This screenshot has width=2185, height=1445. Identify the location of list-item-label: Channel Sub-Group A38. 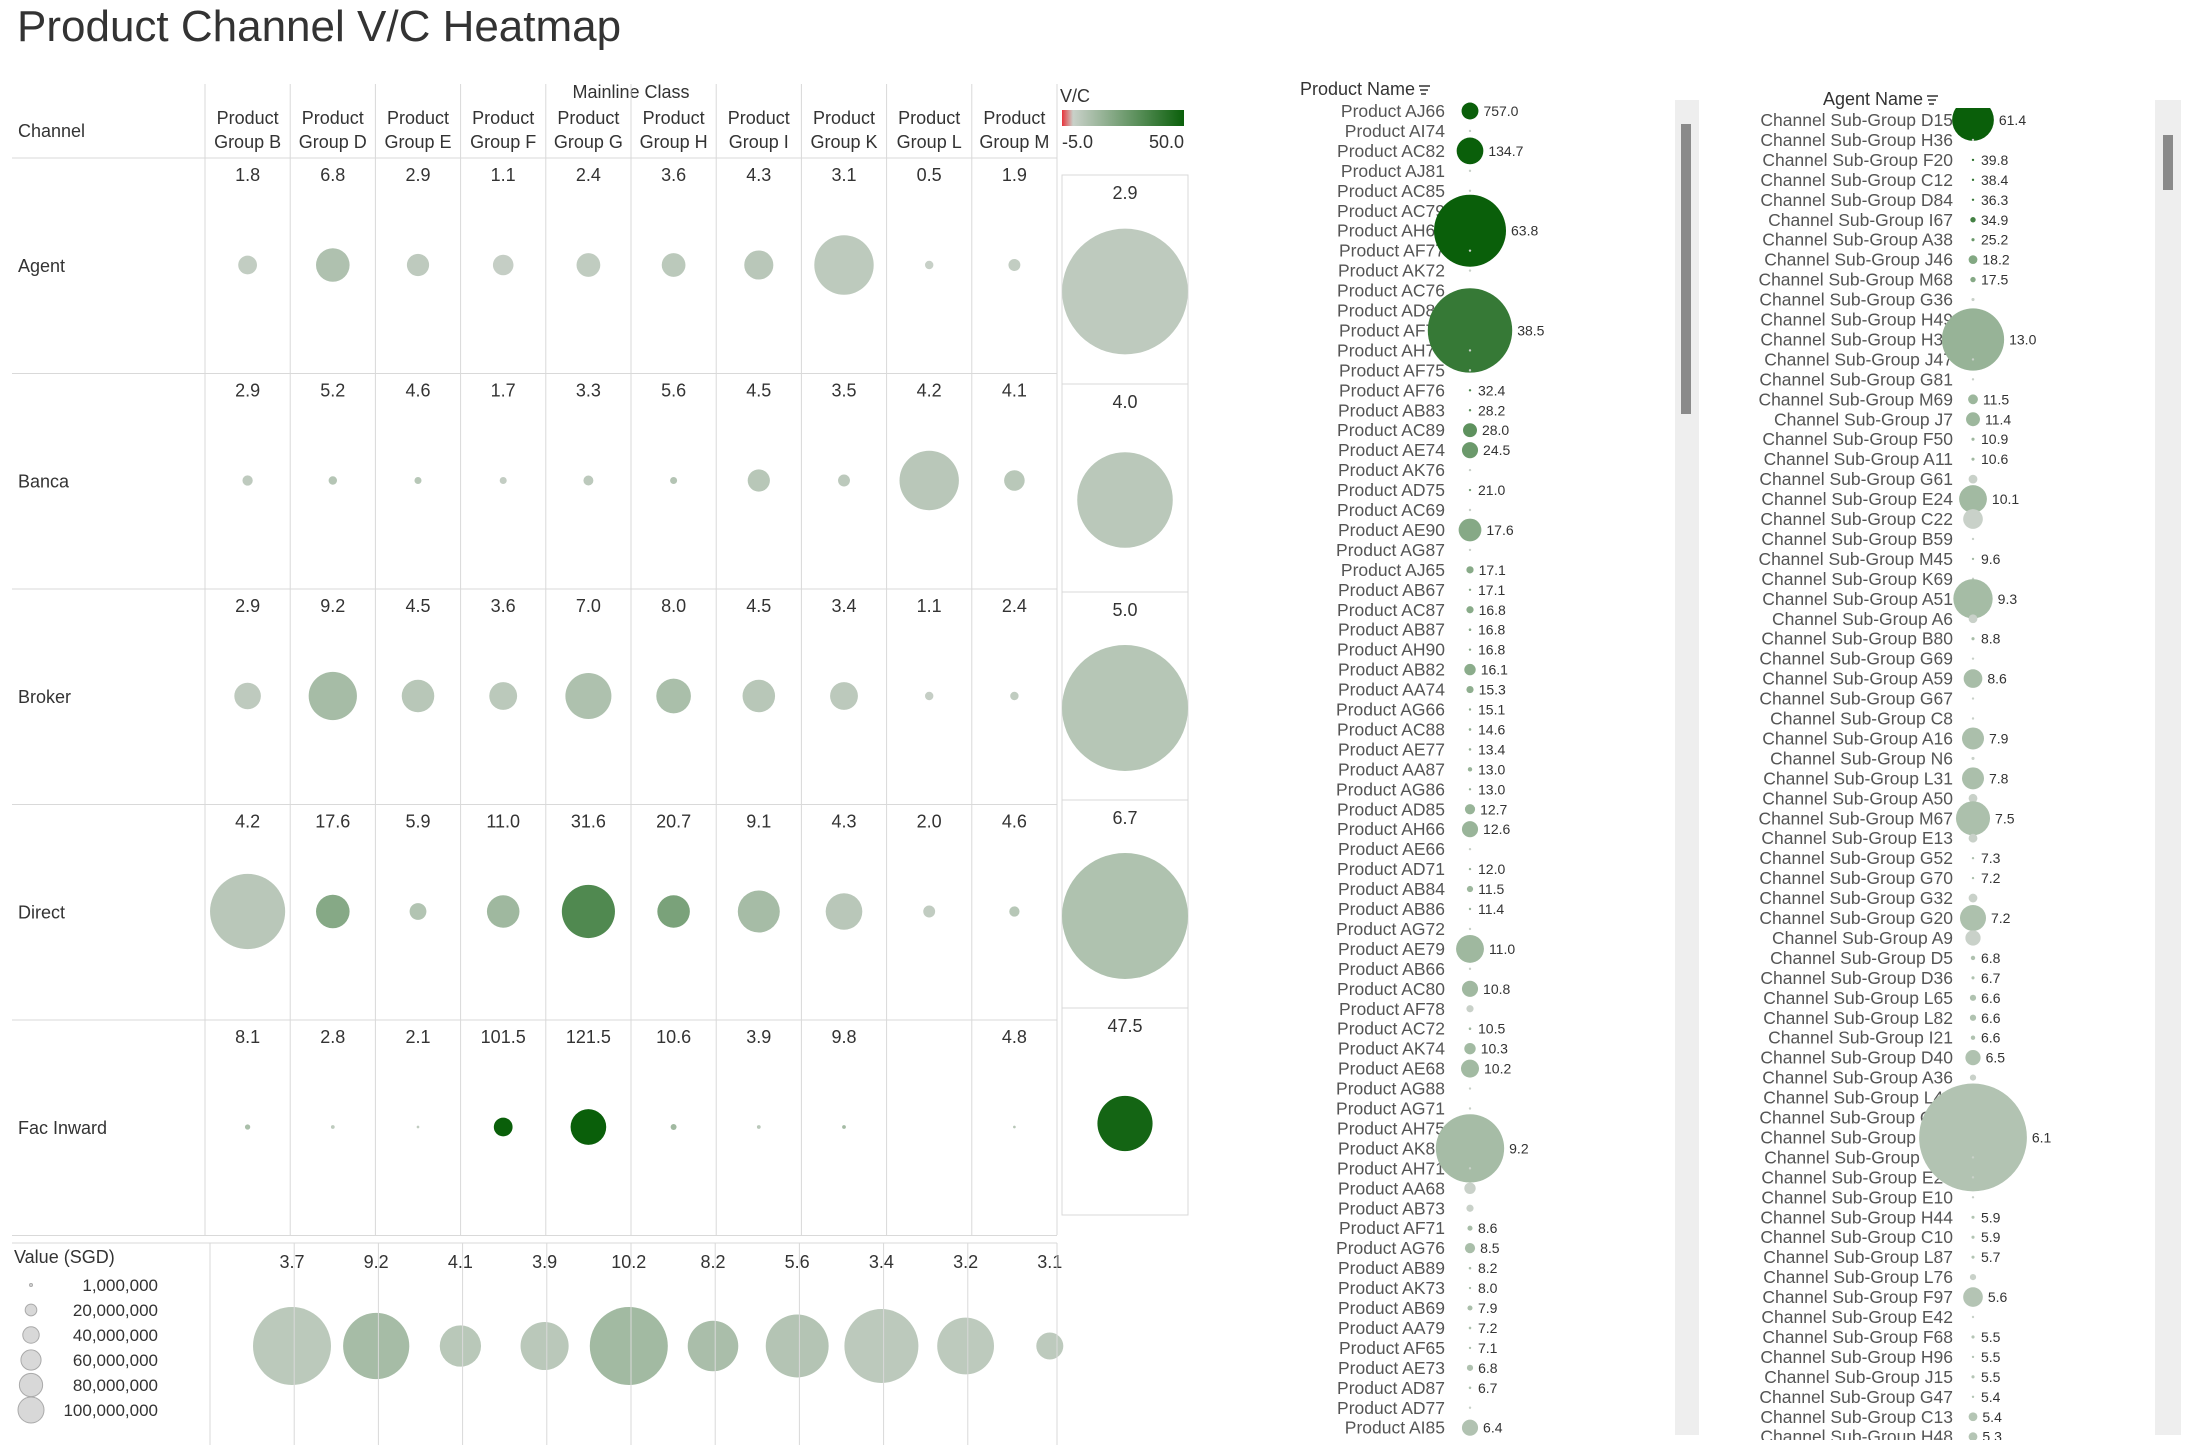
(1857, 240).